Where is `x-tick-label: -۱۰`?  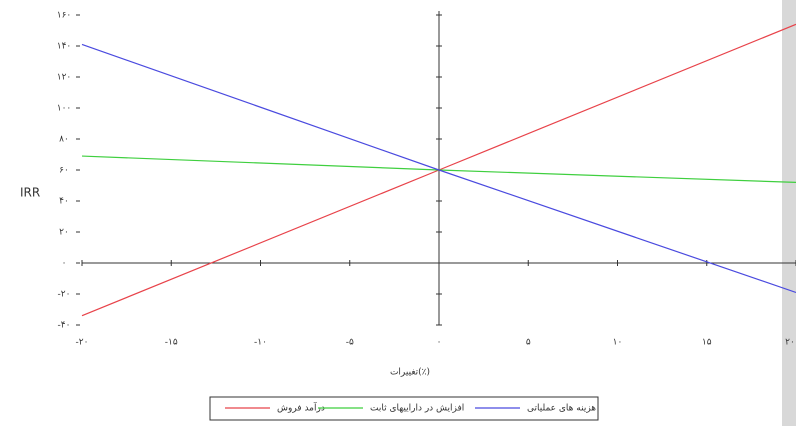 x-tick-label: -۱۰ is located at coordinates (260, 343).